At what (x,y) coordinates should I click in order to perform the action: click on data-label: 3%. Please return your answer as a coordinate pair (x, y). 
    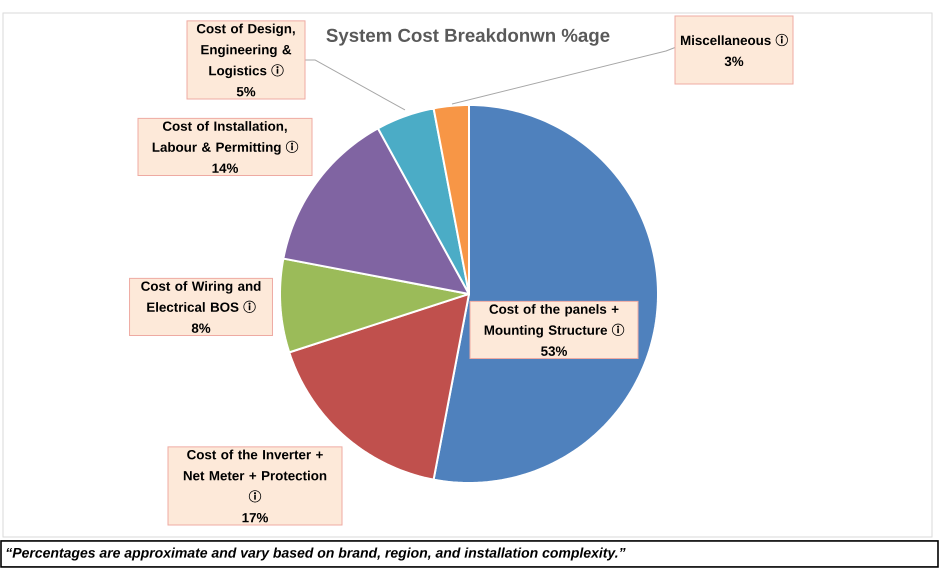
    Looking at the image, I should click on (734, 61).